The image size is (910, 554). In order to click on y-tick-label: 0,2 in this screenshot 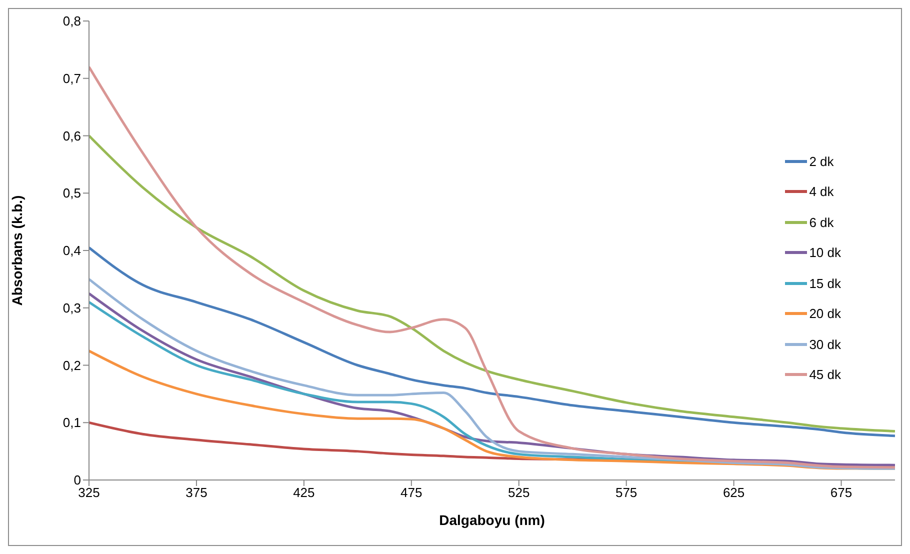, I will do `click(71, 365)`.